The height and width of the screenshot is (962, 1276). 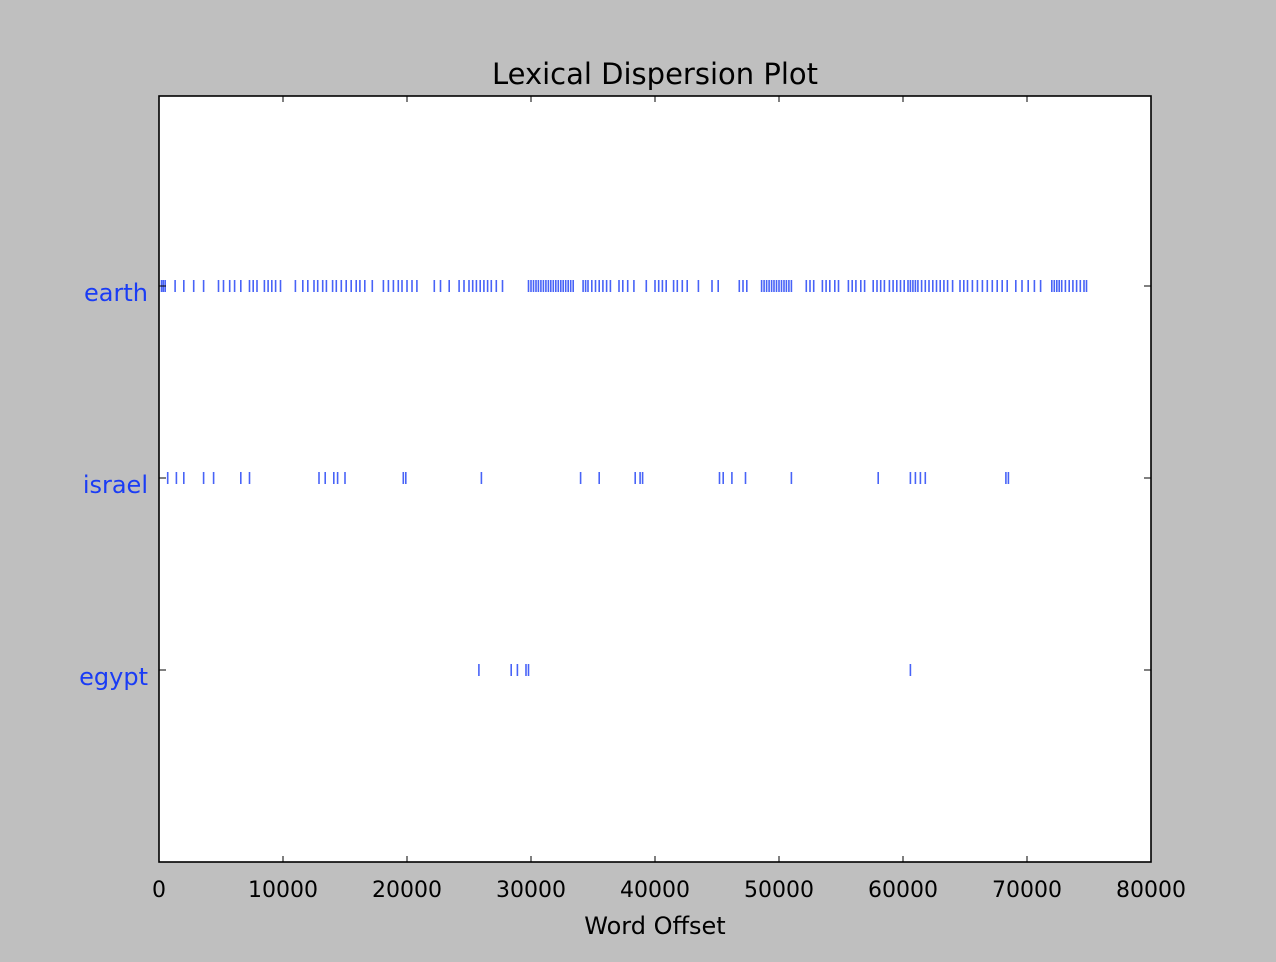 I want to click on x-tick-label: 50000, so click(x=779, y=890).